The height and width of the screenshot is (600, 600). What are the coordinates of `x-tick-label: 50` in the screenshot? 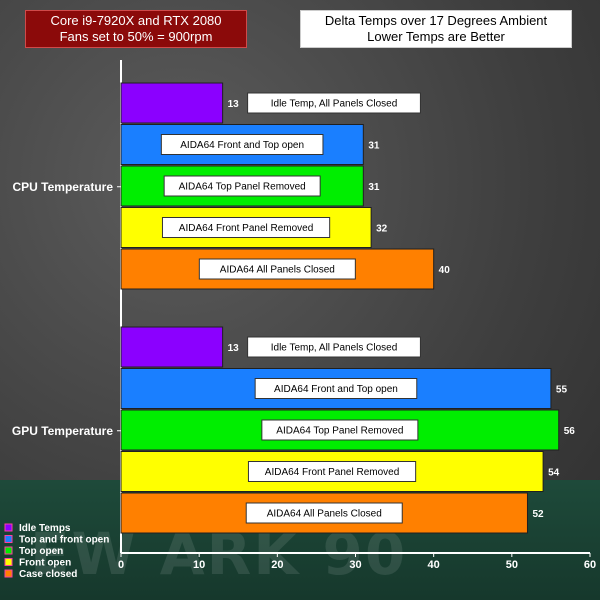 It's located at (512, 565).